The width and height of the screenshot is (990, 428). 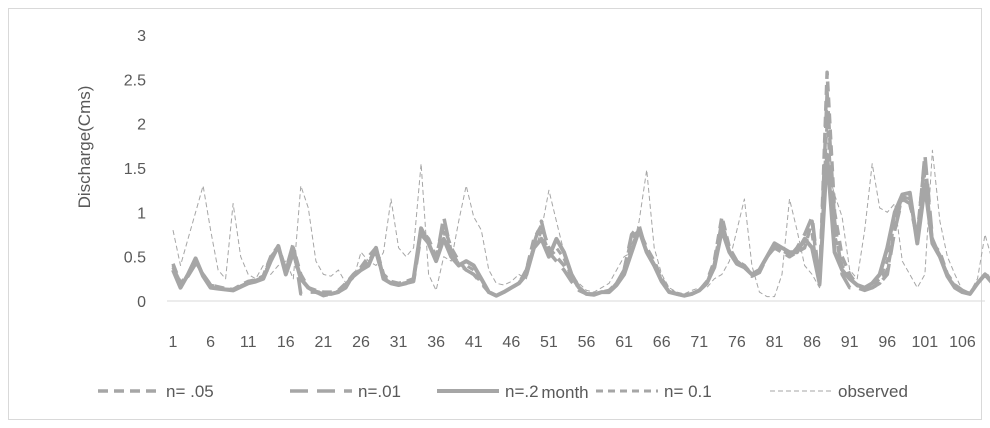 I want to click on y-axis-ticks: 0 0.5 1 1.5 2 2.5 3, so click(x=135, y=169).